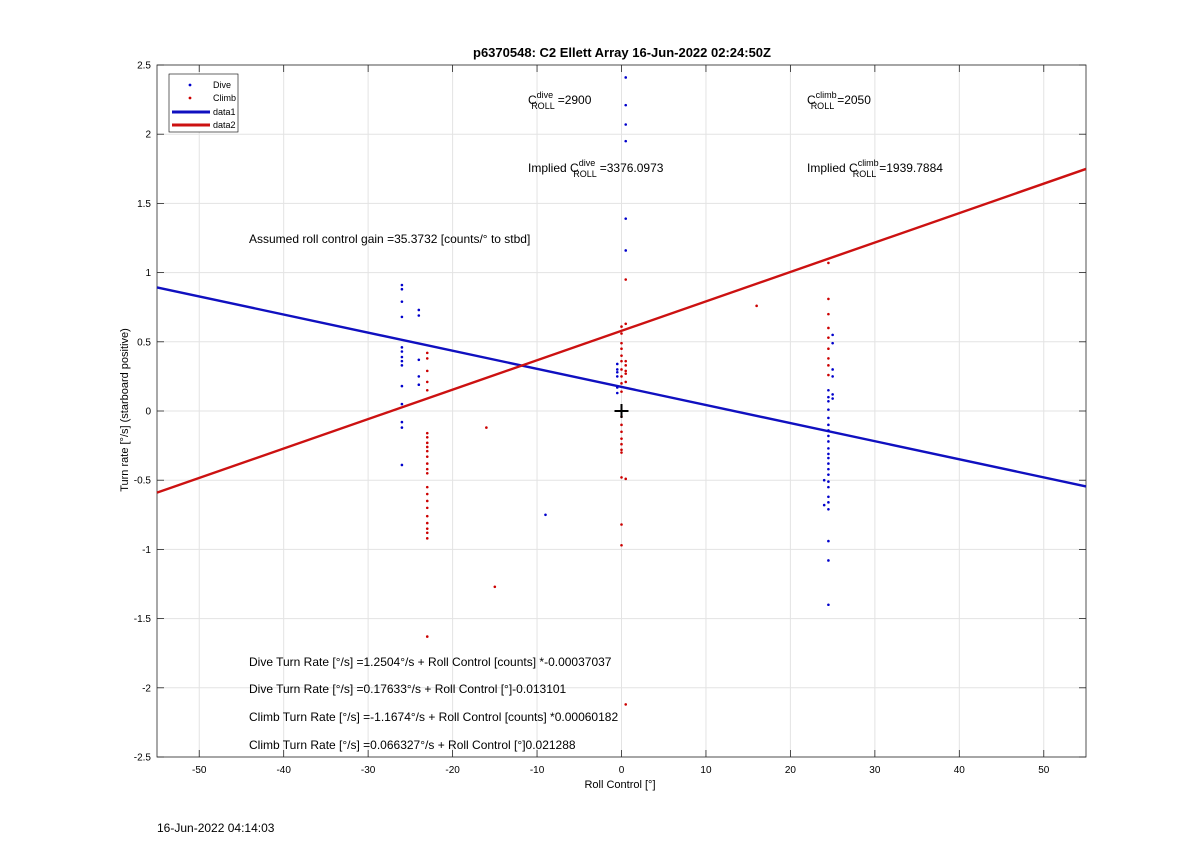  Describe the element at coordinates (532, 100) in the screenshot. I see `c-dive-prefix: C` at that location.